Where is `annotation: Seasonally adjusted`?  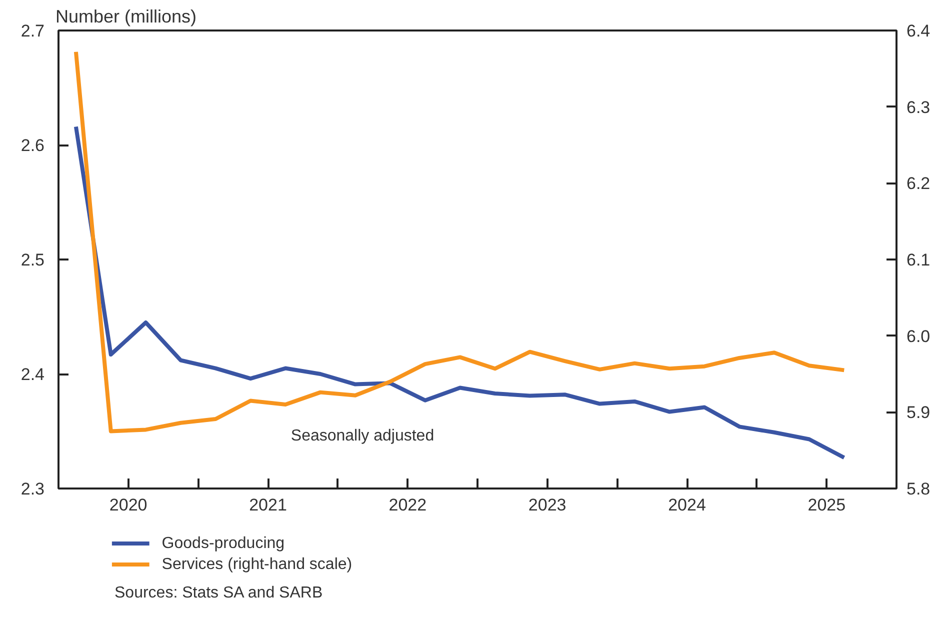 annotation: Seasonally adjusted is located at coordinates (362, 436).